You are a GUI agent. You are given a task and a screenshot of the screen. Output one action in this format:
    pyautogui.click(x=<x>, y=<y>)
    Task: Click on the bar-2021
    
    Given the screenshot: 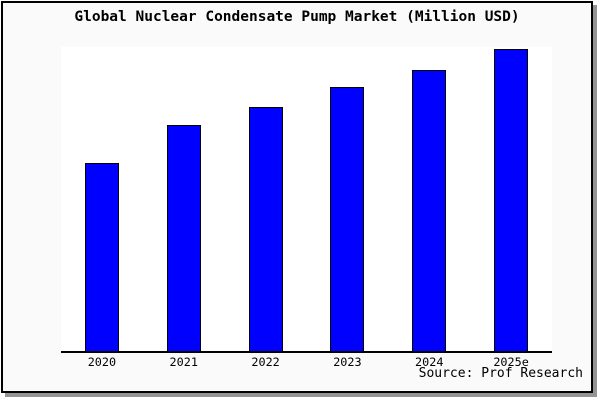 What is the action you would take?
    pyautogui.click(x=183, y=238)
    